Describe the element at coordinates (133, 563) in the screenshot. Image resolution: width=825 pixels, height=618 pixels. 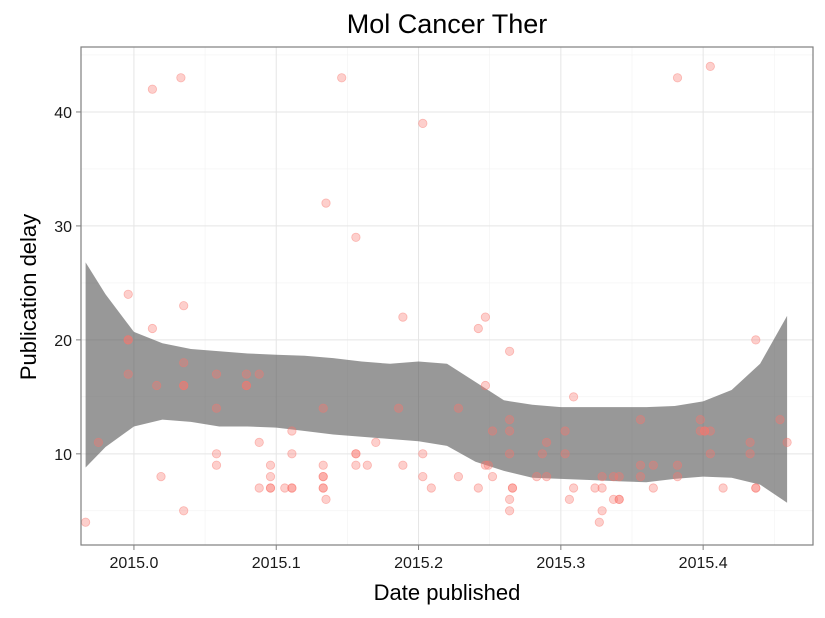
I see `x-tick-label: 2015.0` at that location.